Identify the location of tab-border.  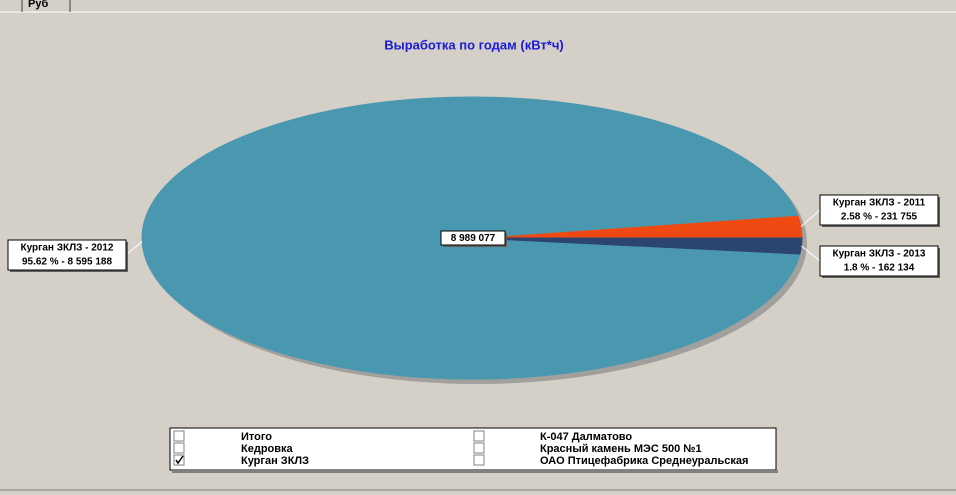
(46, 6).